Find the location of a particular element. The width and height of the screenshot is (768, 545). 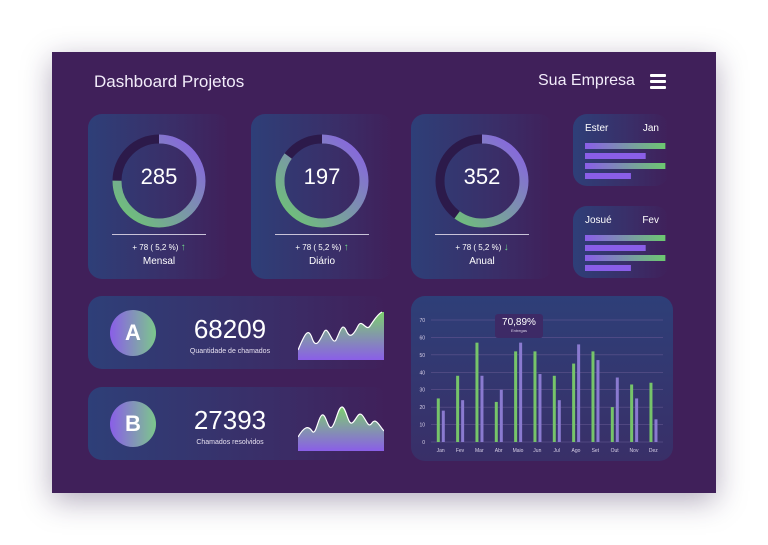

x-tick-label: Fev is located at coordinates (460, 451).